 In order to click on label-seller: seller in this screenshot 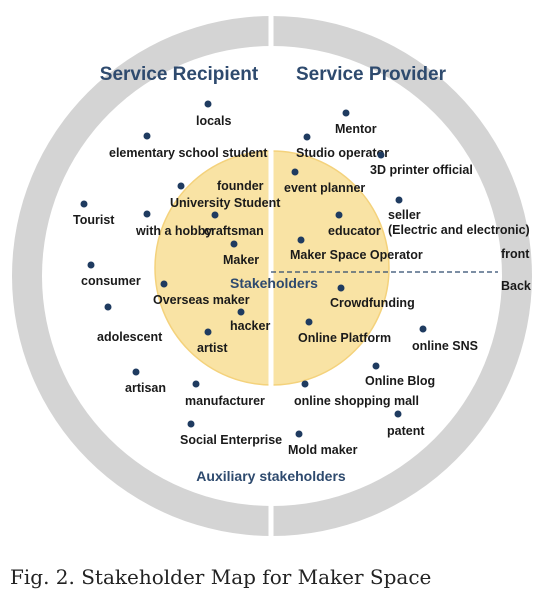, I will do `click(404, 215)`.